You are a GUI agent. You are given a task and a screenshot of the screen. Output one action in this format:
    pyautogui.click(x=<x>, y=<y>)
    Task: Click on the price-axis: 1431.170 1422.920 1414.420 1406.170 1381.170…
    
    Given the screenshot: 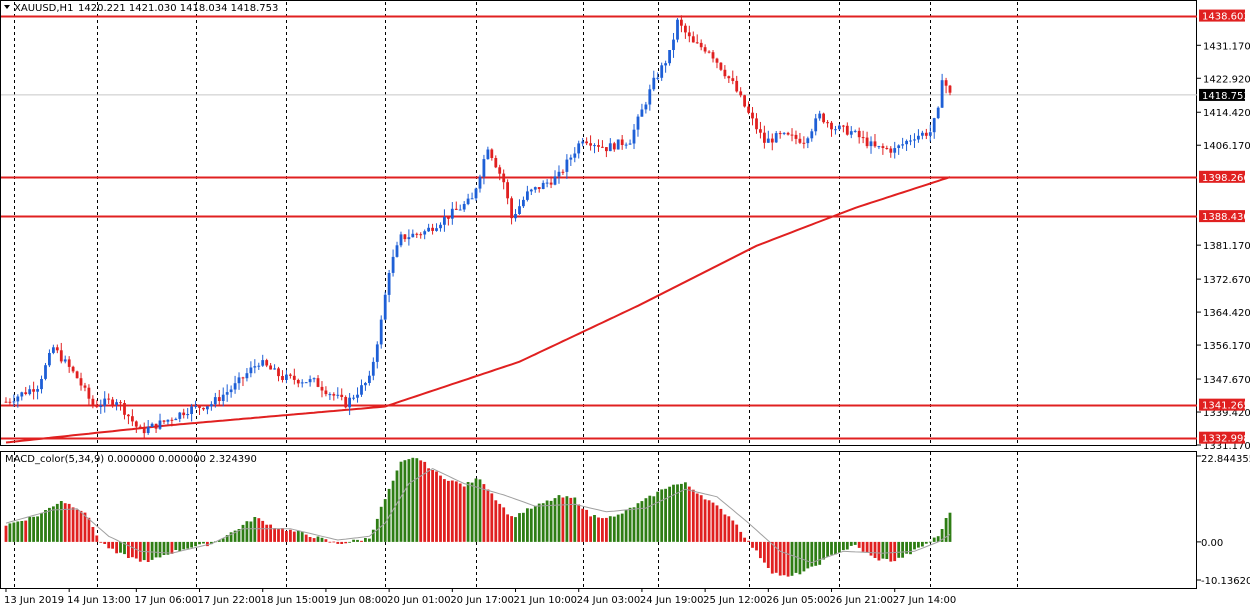 What is the action you would take?
    pyautogui.click(x=1223, y=230)
    